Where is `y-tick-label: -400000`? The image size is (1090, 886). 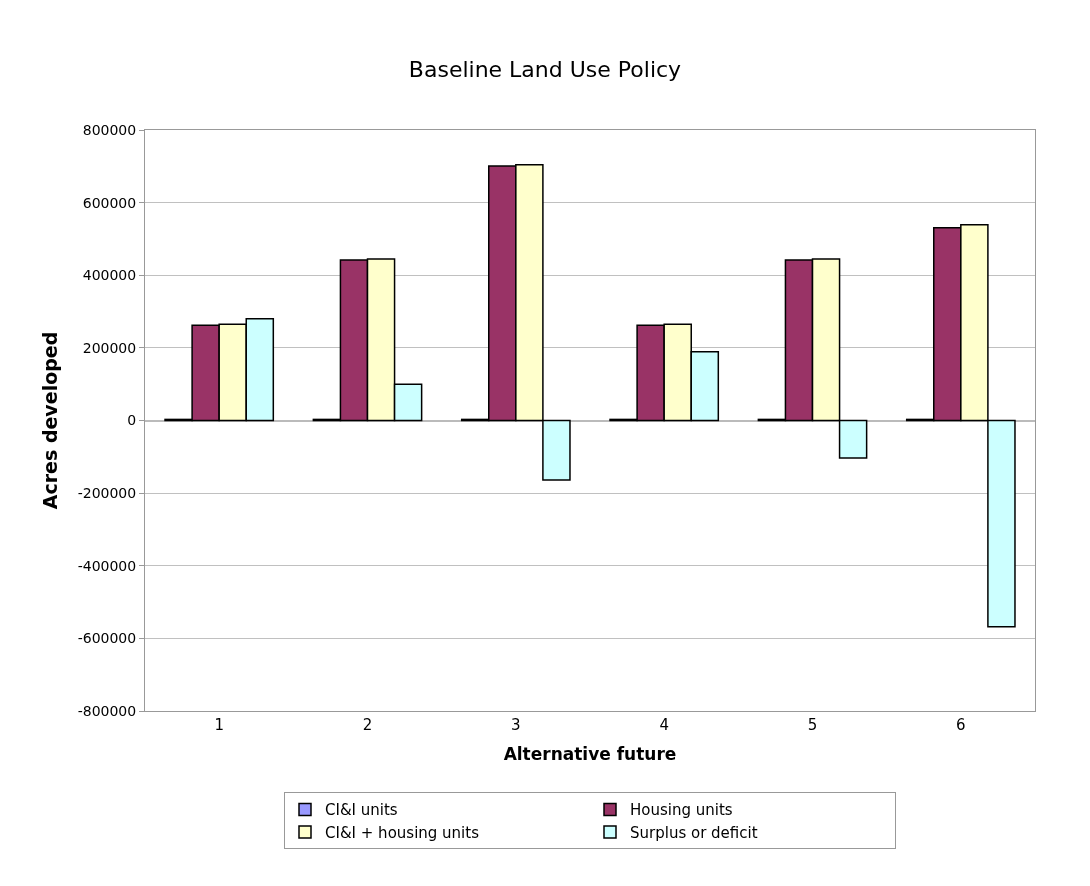 y-tick-label: -400000 is located at coordinates (107, 565).